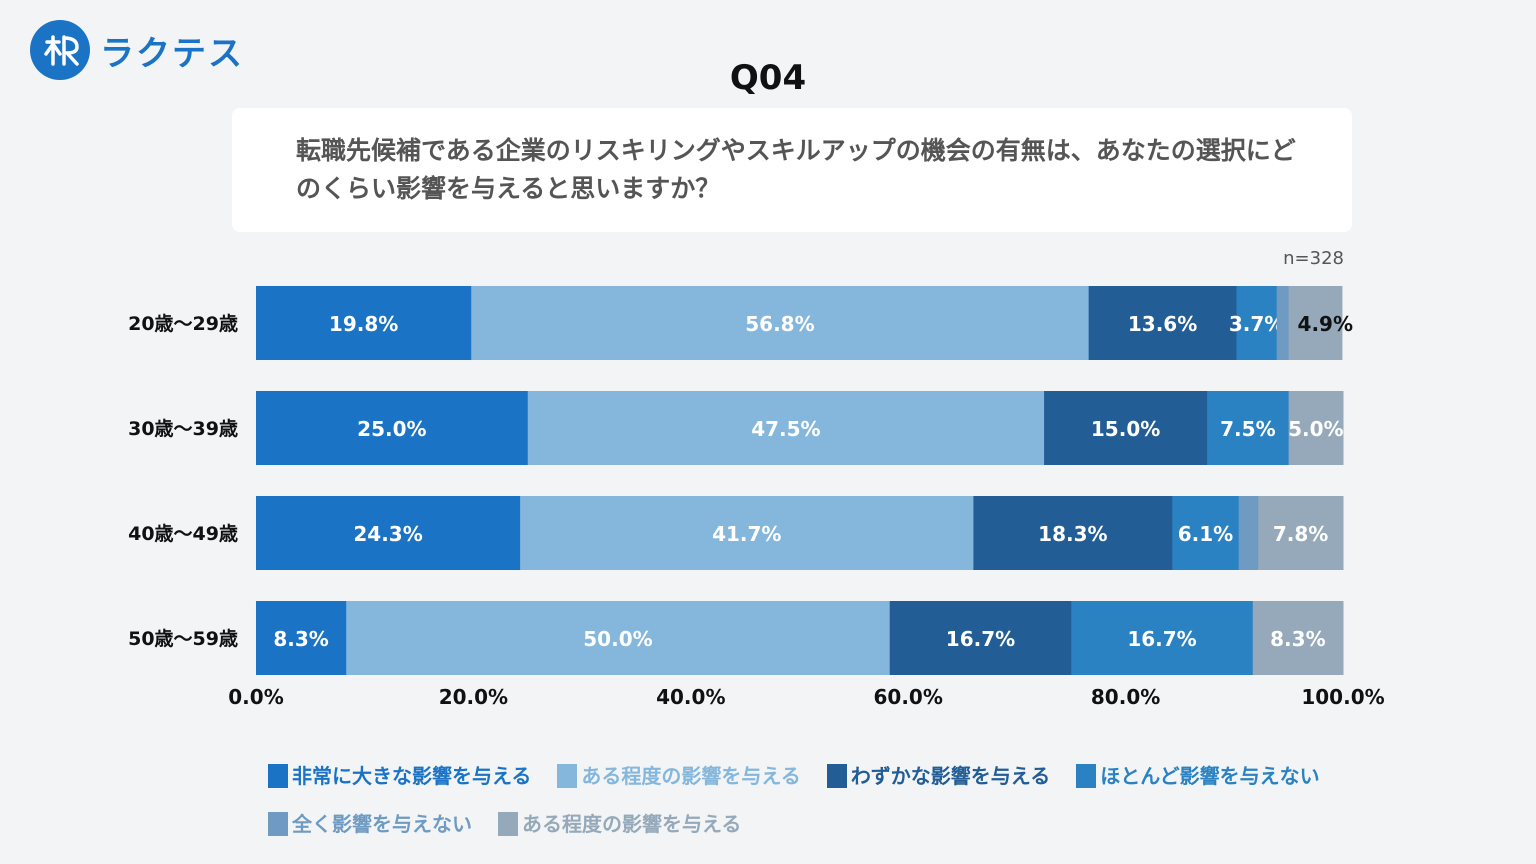 This screenshot has width=1536, height=864. What do you see at coordinates (473, 697) in the screenshot?
I see `x-tick-label: 20.0%` at bounding box center [473, 697].